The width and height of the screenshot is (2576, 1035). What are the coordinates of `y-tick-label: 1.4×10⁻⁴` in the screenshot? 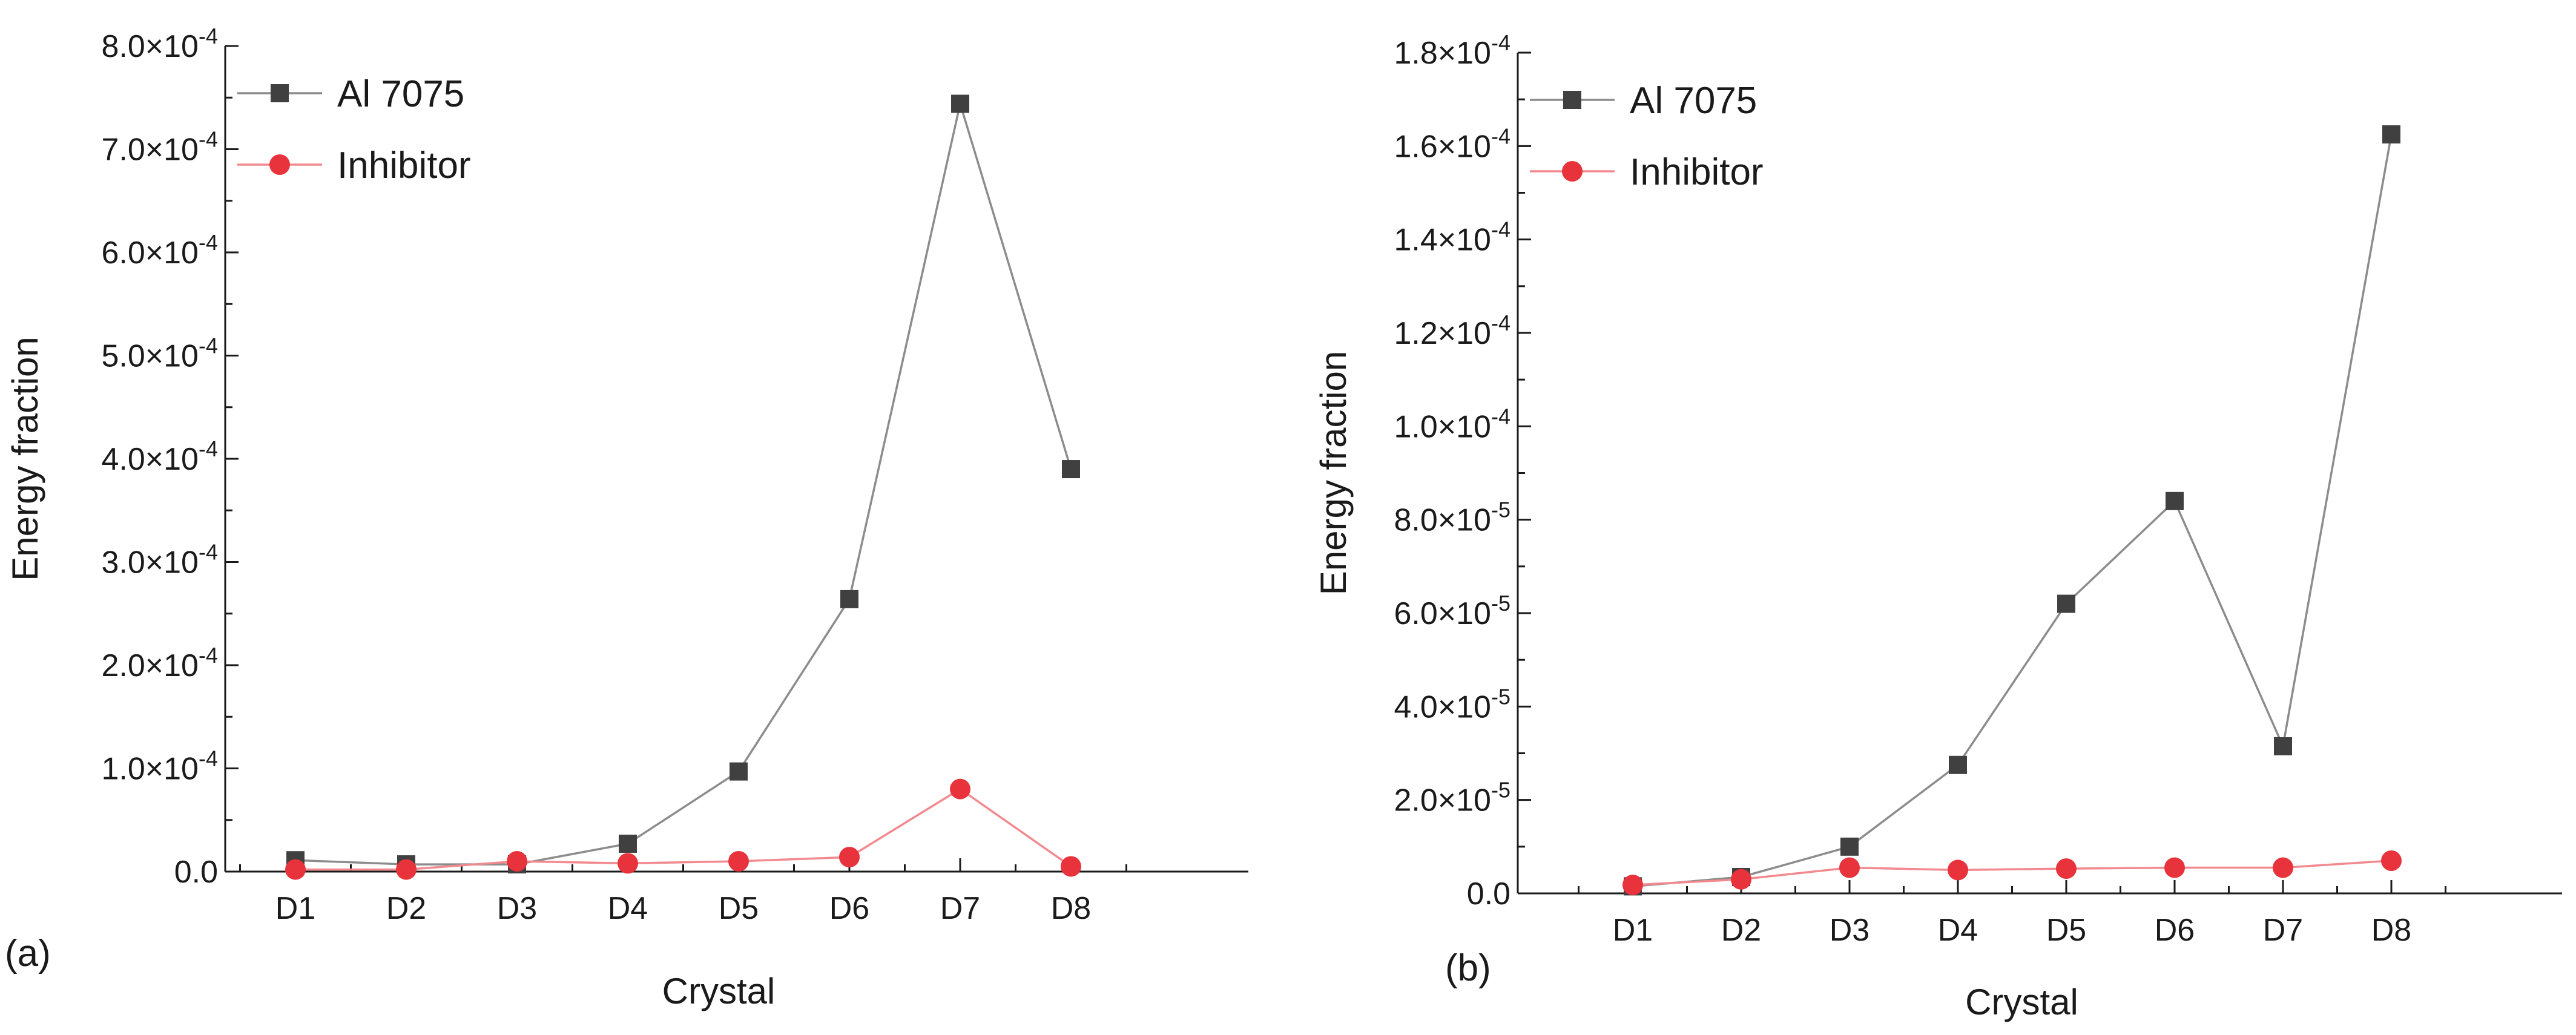 It's located at (1452, 237).